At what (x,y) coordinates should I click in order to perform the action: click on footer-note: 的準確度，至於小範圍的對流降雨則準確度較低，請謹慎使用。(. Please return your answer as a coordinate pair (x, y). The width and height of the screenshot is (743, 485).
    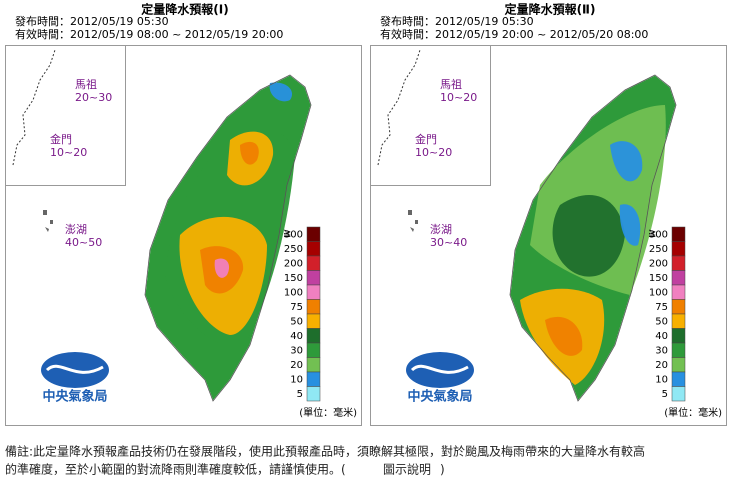
    Looking at the image, I should click on (175, 469).